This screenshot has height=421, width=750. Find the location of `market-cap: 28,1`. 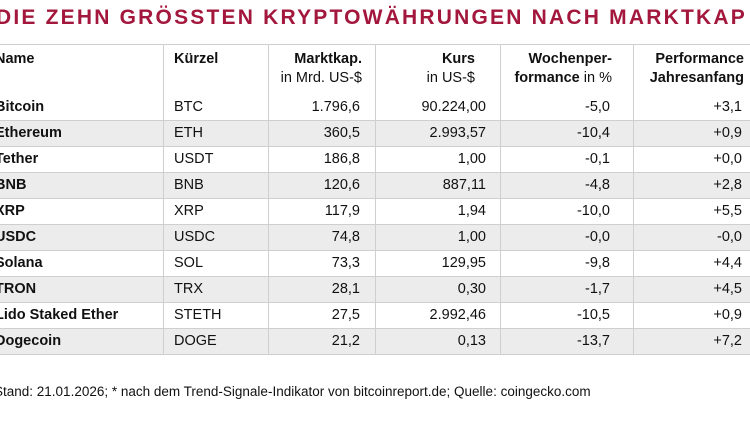

market-cap: 28,1 is located at coordinates (345, 289).